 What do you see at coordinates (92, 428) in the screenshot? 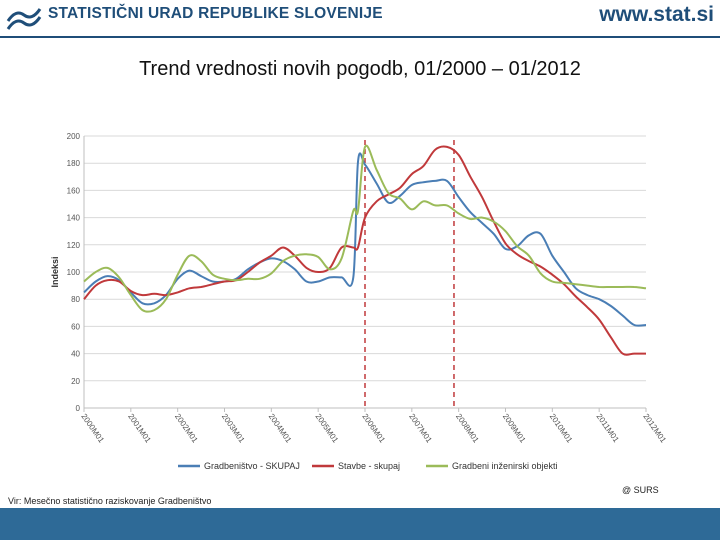
I see `x-tick-label: 2000M01` at bounding box center [92, 428].